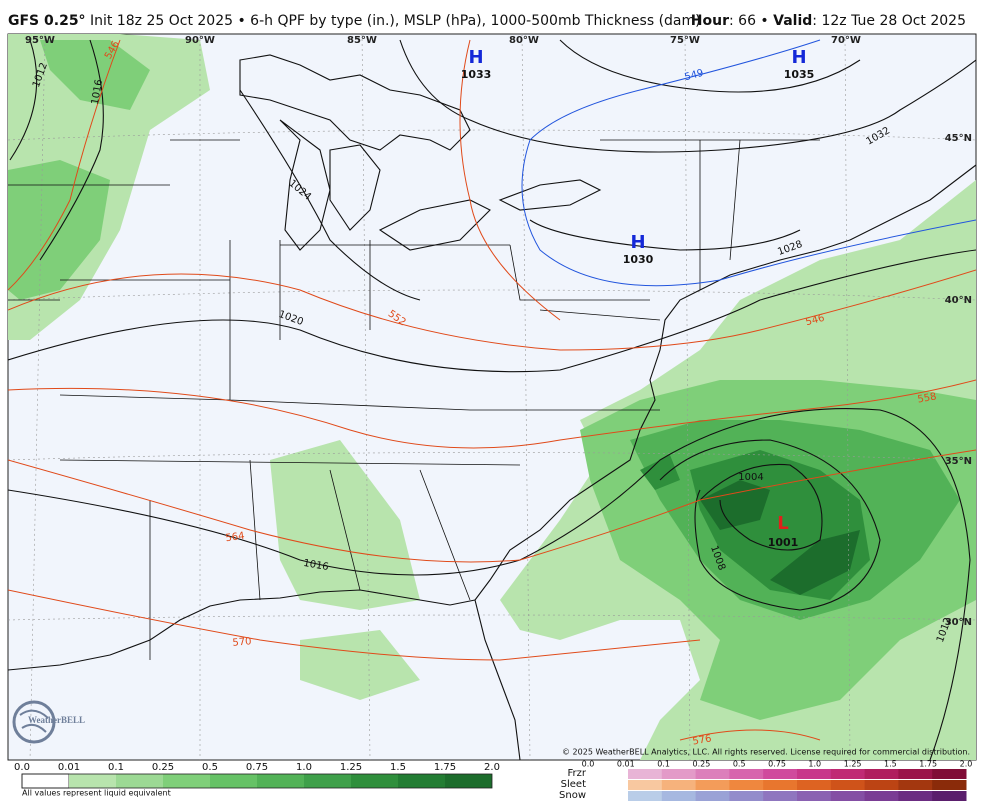 Image resolution: width=984 pixels, height=808 pixels. What do you see at coordinates (927, 398) in the screenshot?
I see `thickness-label: 558` at bounding box center [927, 398].